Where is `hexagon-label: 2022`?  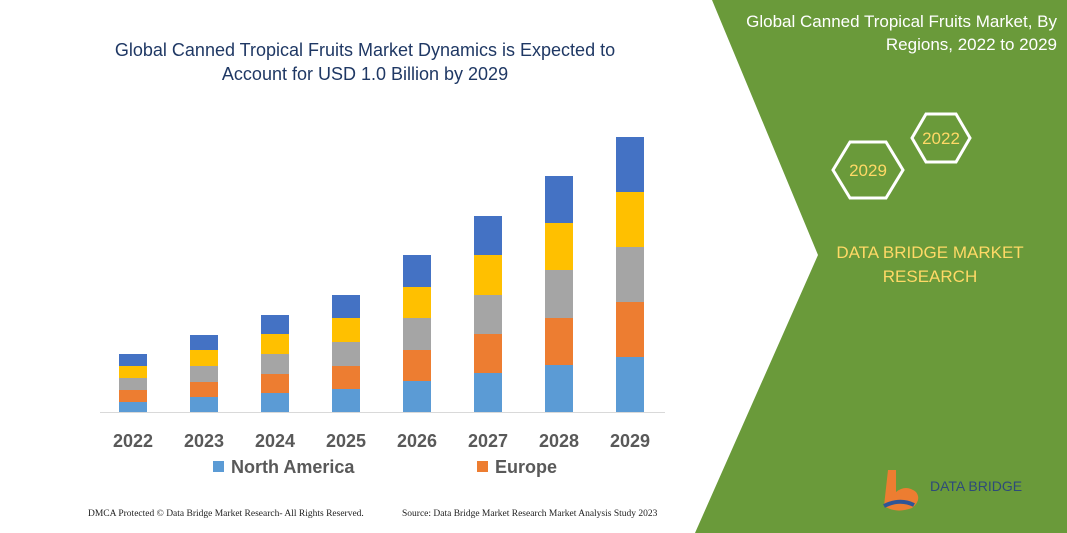
hexagon-label: 2022 is located at coordinates (941, 138).